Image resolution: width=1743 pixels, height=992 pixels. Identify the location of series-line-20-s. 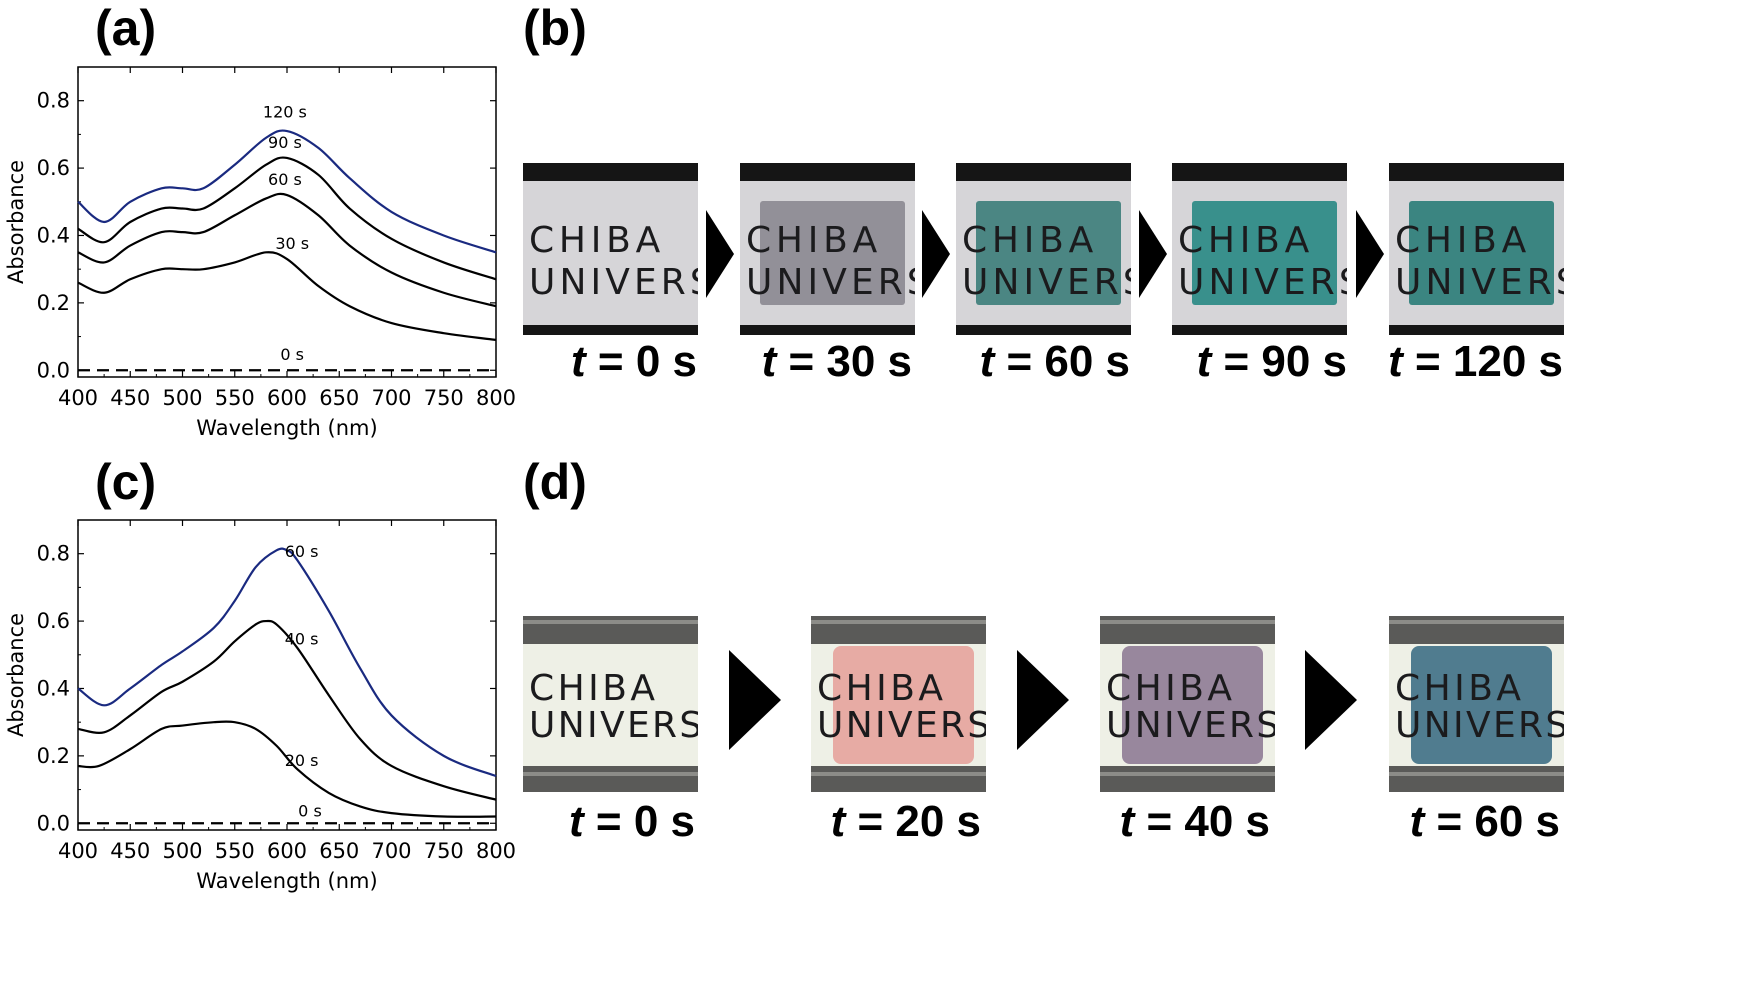
(287, 769).